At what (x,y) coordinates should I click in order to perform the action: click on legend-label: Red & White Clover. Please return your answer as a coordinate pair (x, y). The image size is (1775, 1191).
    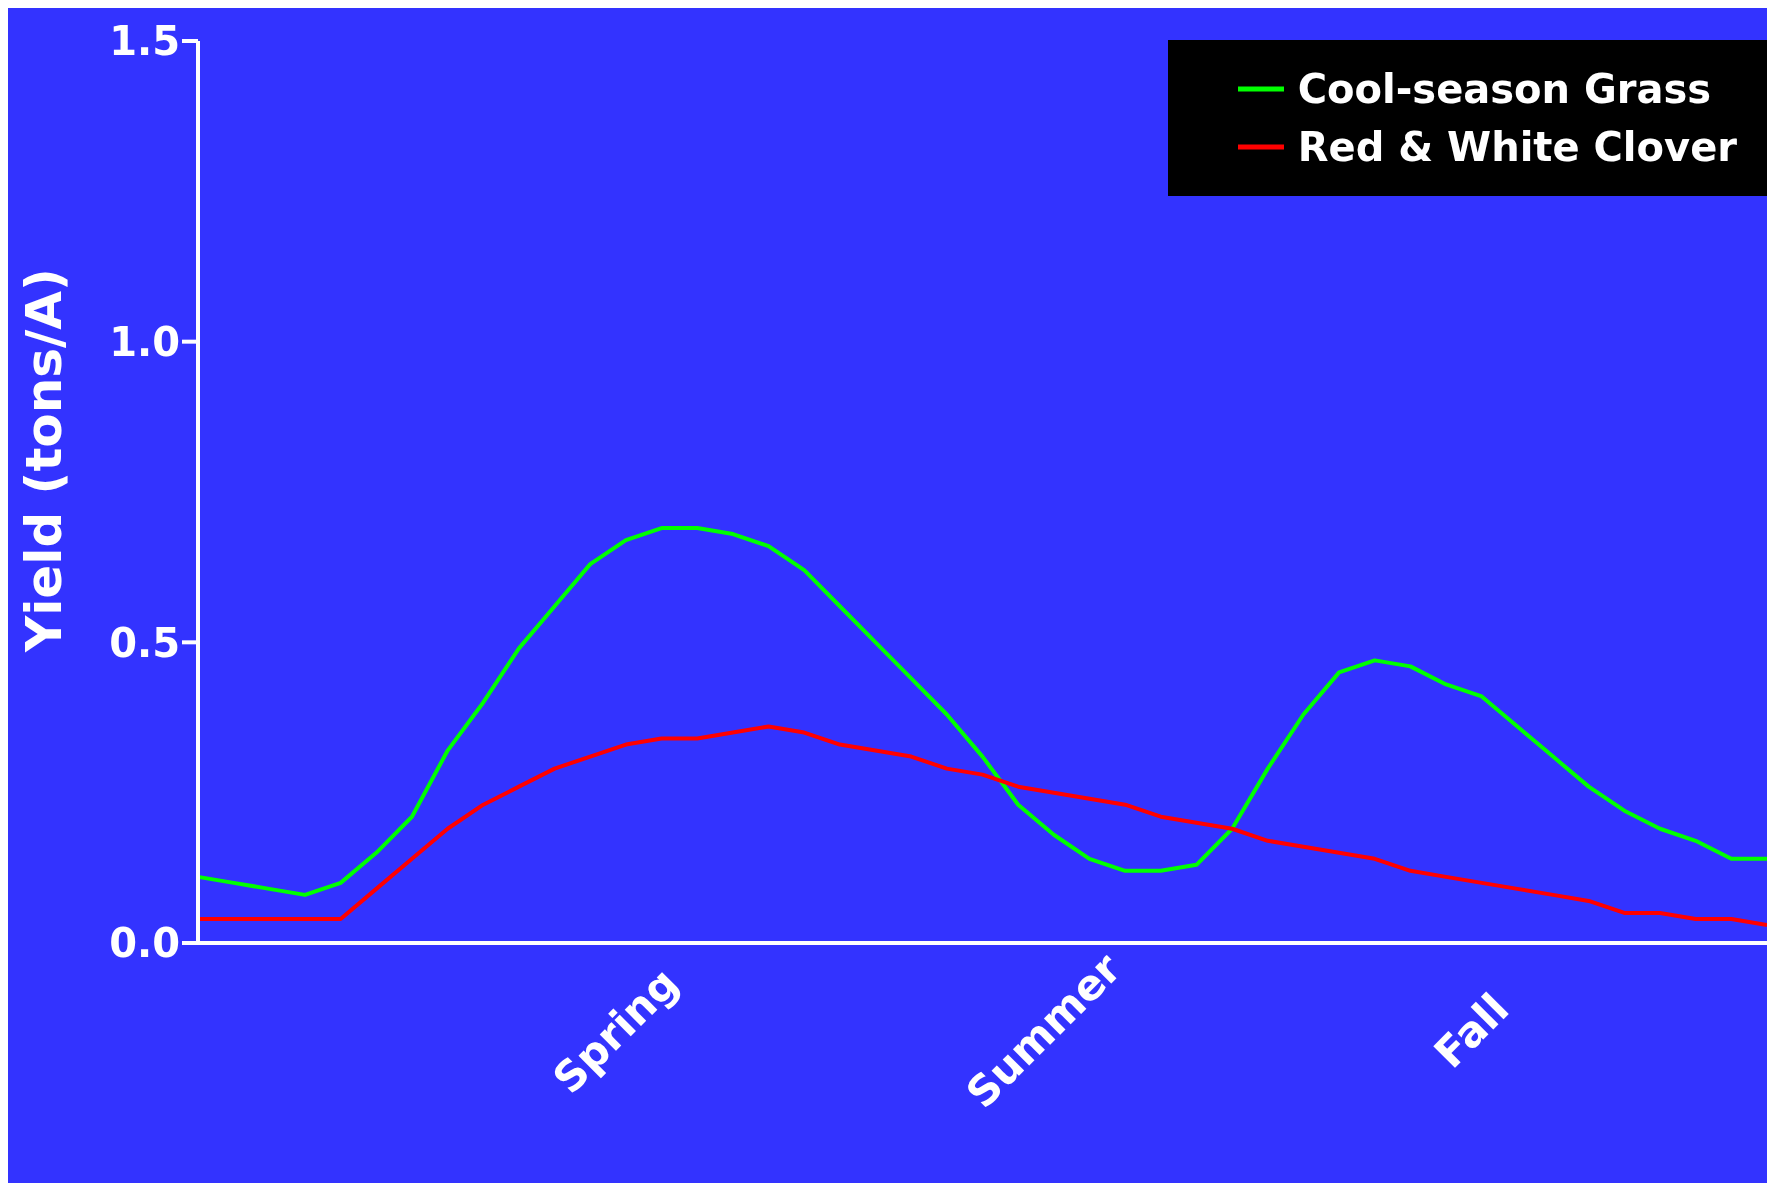
    Looking at the image, I should click on (1517, 147).